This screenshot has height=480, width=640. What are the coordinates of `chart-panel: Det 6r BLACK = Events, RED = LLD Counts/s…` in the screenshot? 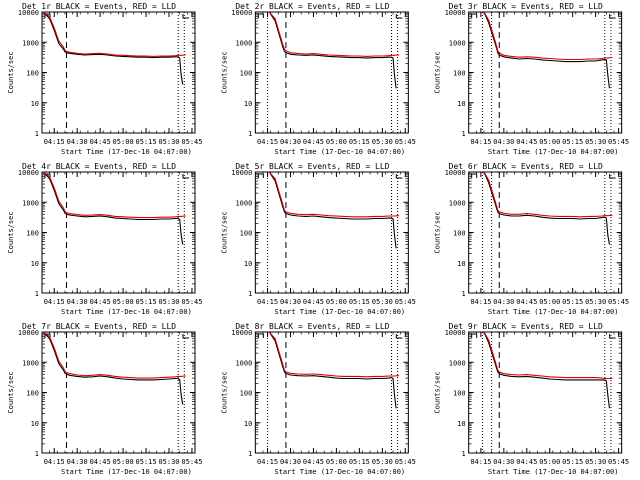 It's located at (531, 239).